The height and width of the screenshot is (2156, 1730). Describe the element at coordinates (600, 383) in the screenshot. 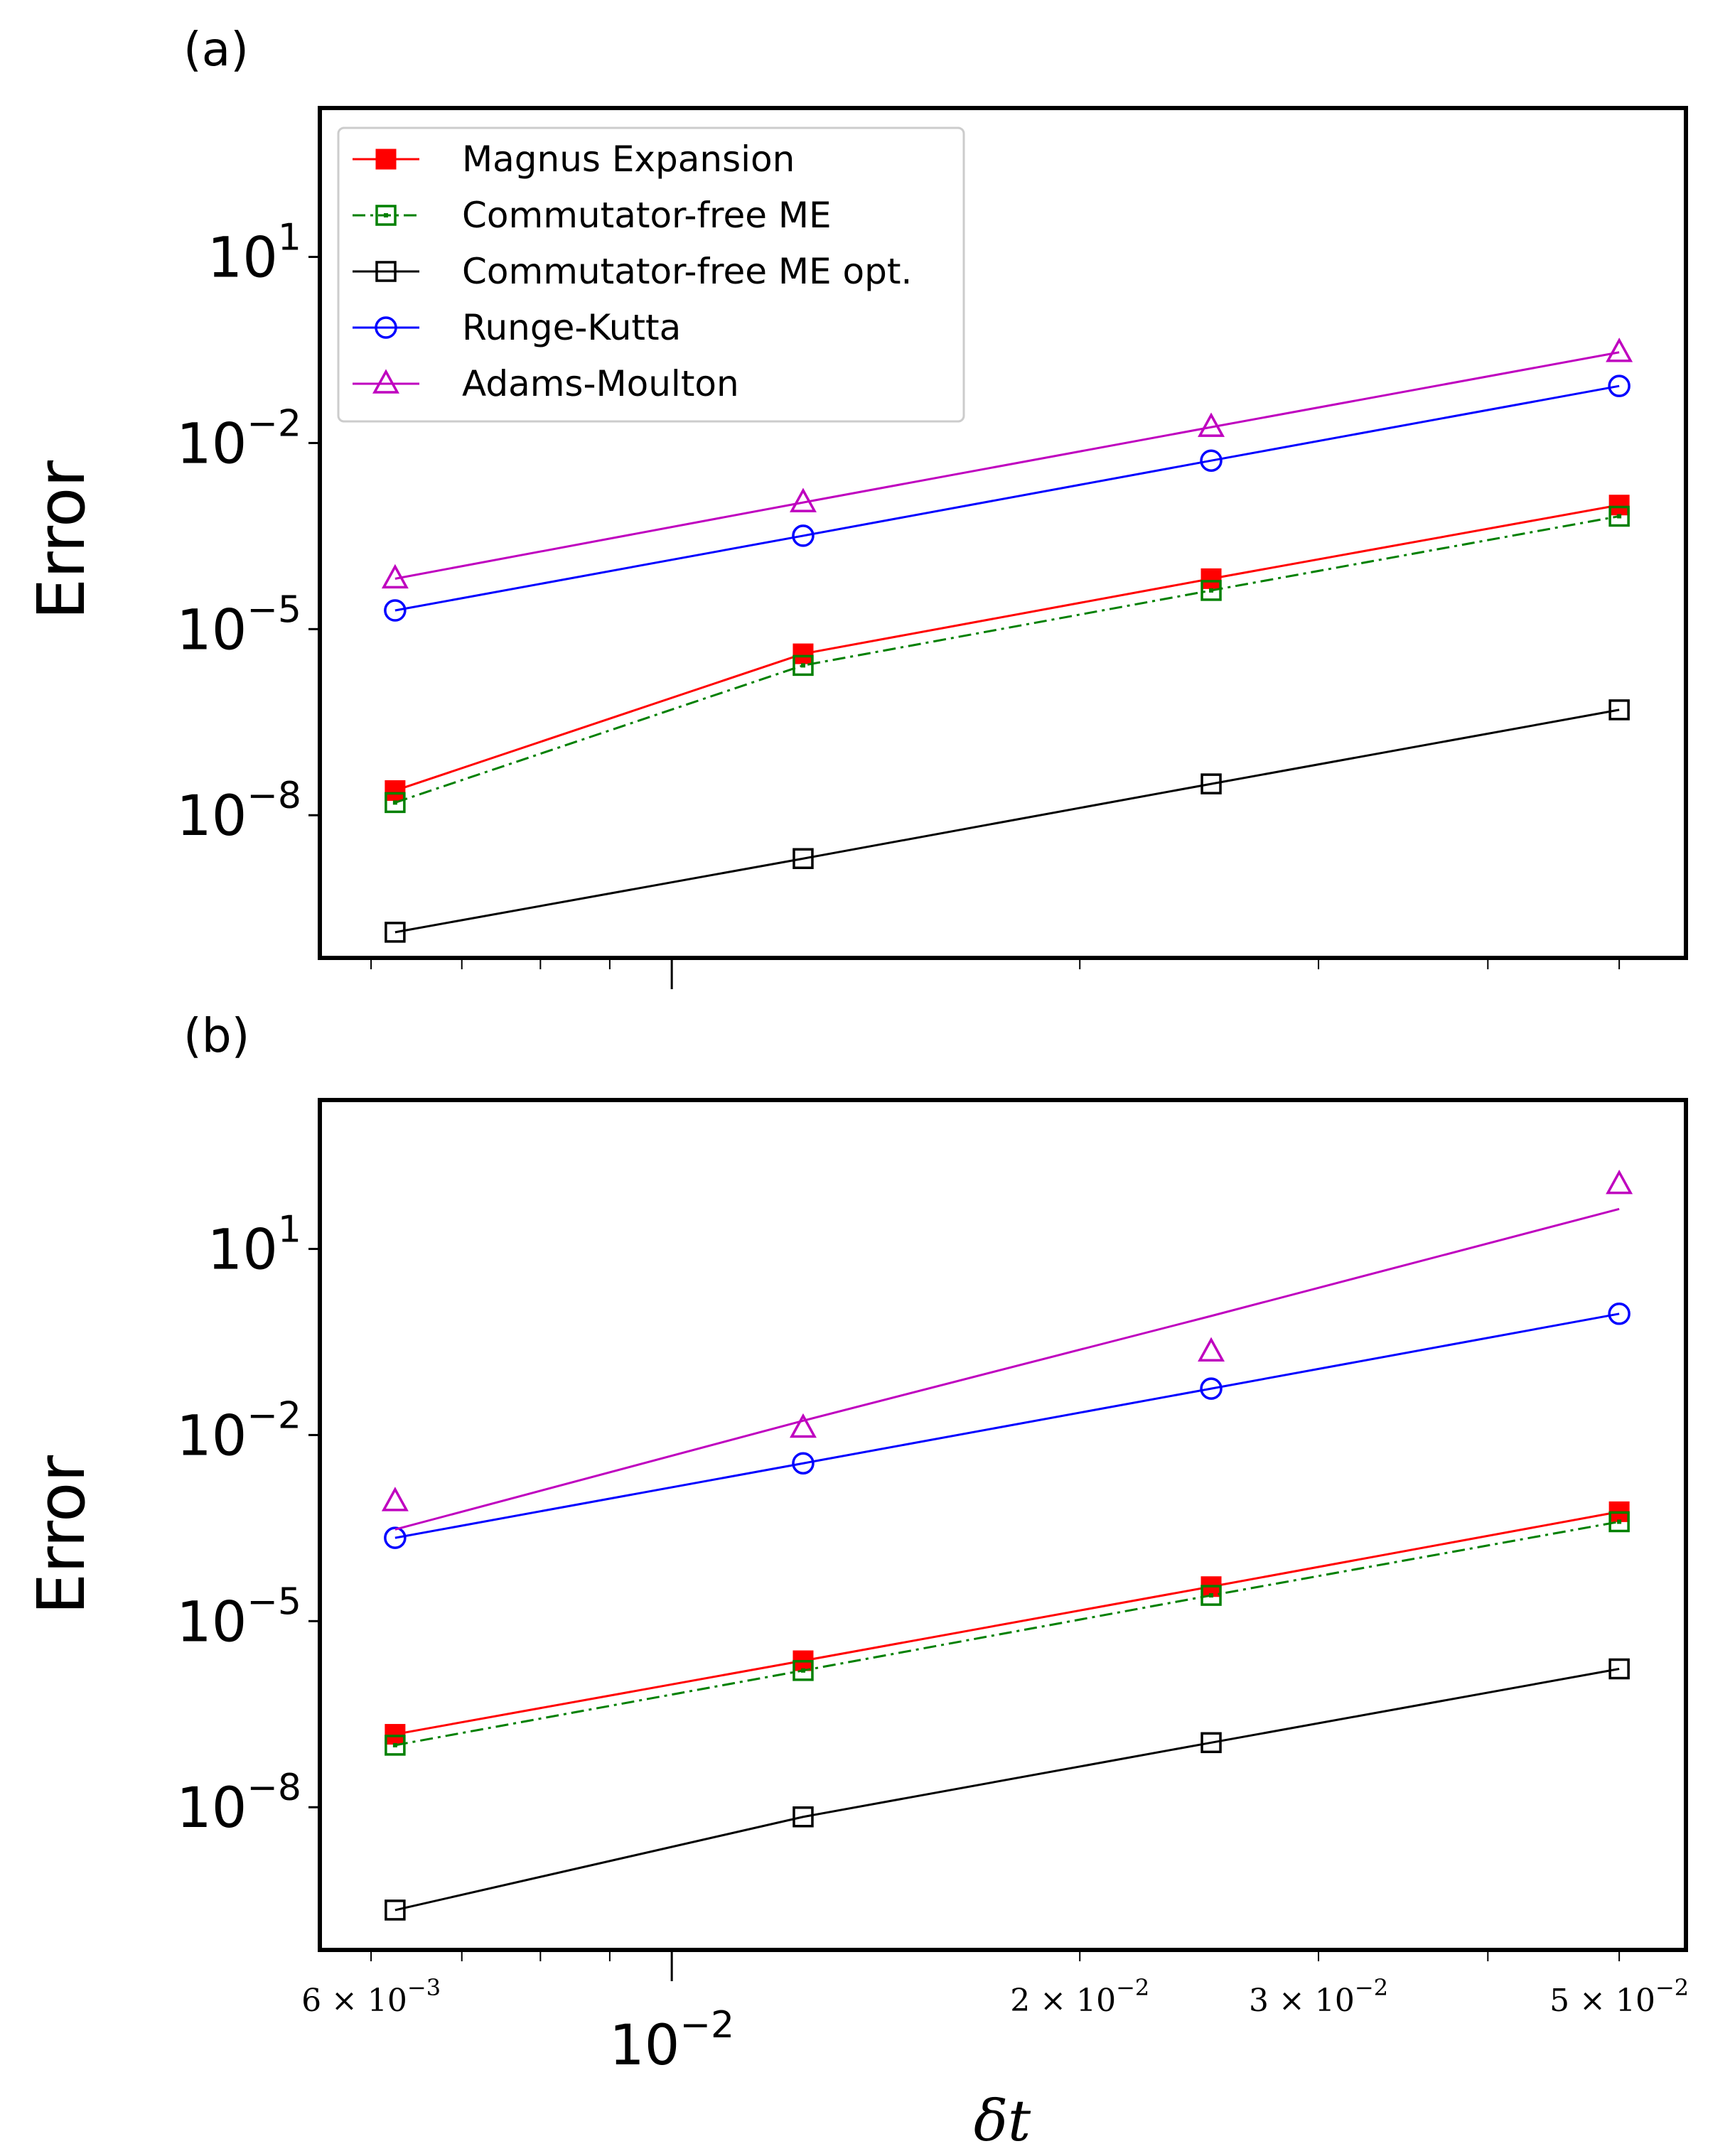

I see `legend-label: Adams-Moulton` at that location.